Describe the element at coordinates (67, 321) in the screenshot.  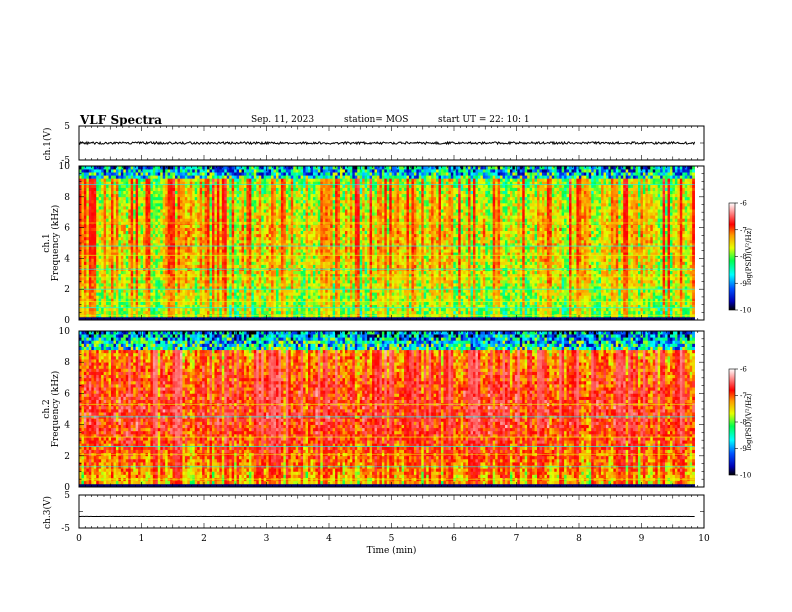
I see `y-tick-label: 0` at that location.